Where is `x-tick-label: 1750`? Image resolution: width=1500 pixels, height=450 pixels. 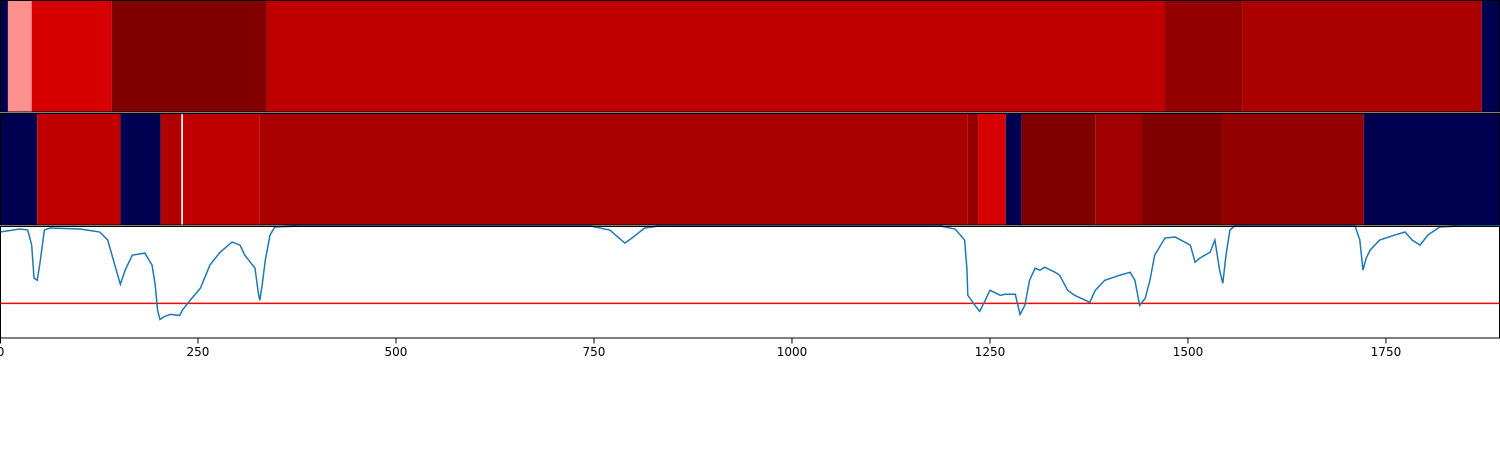
x-tick-label: 1750 is located at coordinates (1386, 352).